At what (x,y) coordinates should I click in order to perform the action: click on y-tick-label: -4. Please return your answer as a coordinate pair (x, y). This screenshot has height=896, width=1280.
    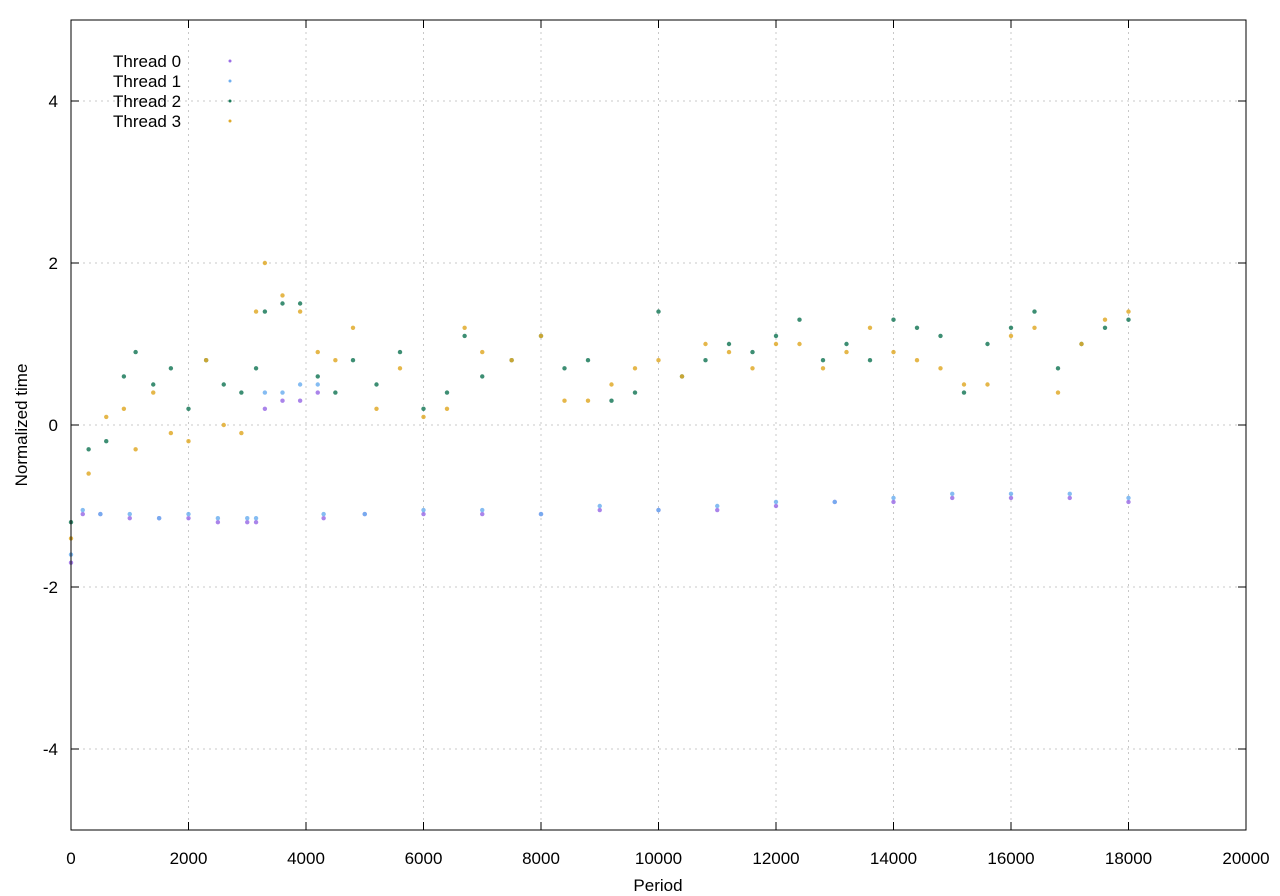
    Looking at the image, I should click on (50, 749).